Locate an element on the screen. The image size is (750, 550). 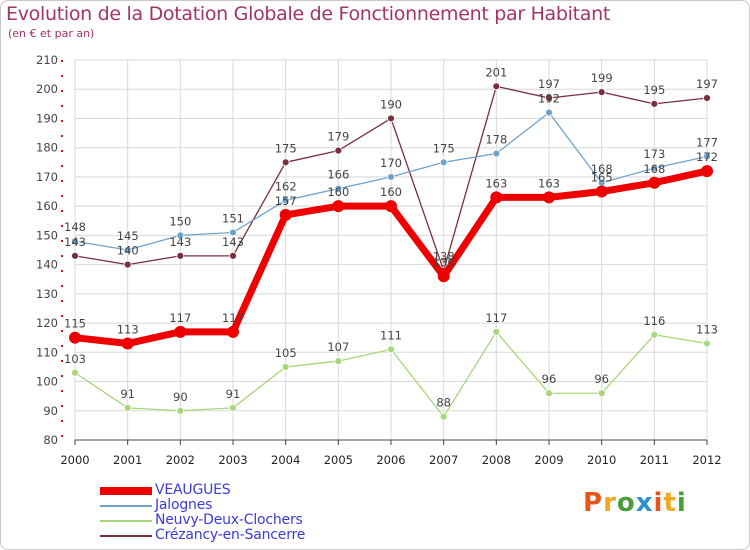
data-label: 177 is located at coordinates (707, 142).